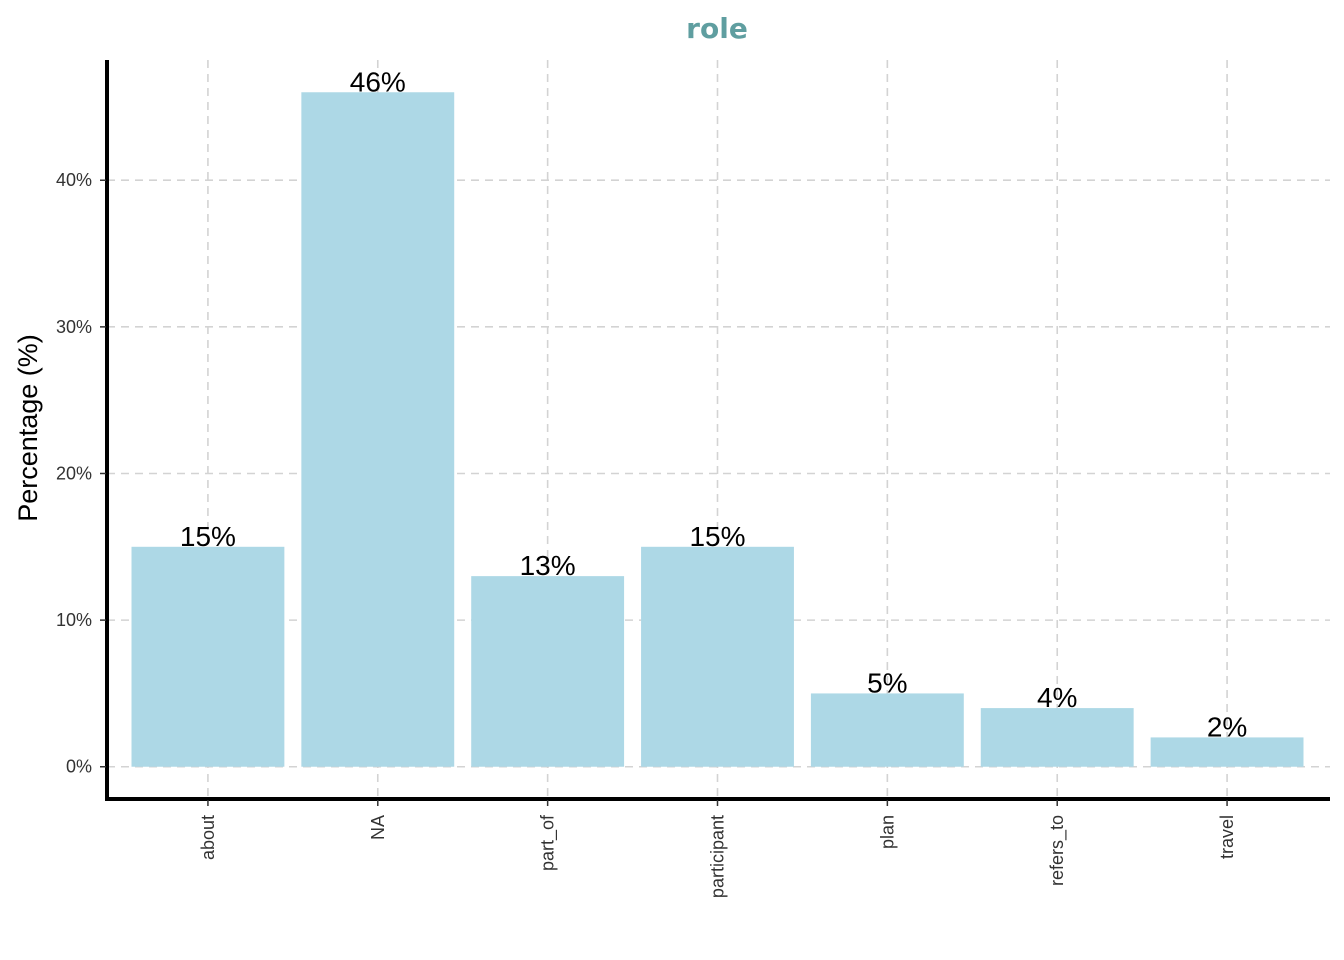 This screenshot has height=960, width=1344. Describe the element at coordinates (28, 428) in the screenshot. I see `y-axis-label: Percentage (%)` at that location.